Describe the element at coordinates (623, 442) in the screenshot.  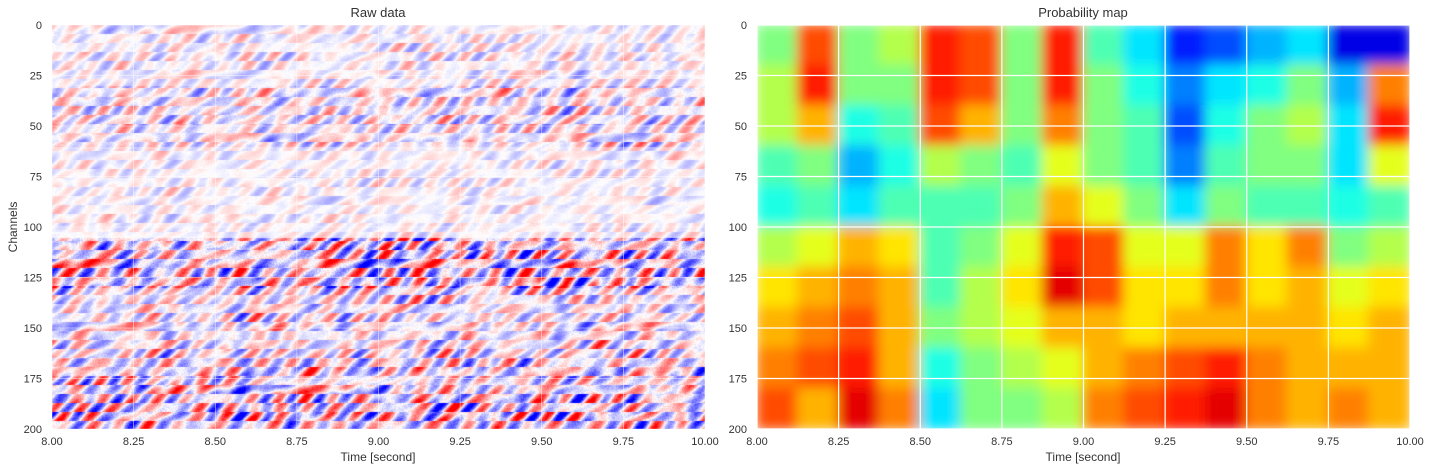
I see `x-tick-label: 9.75` at that location.